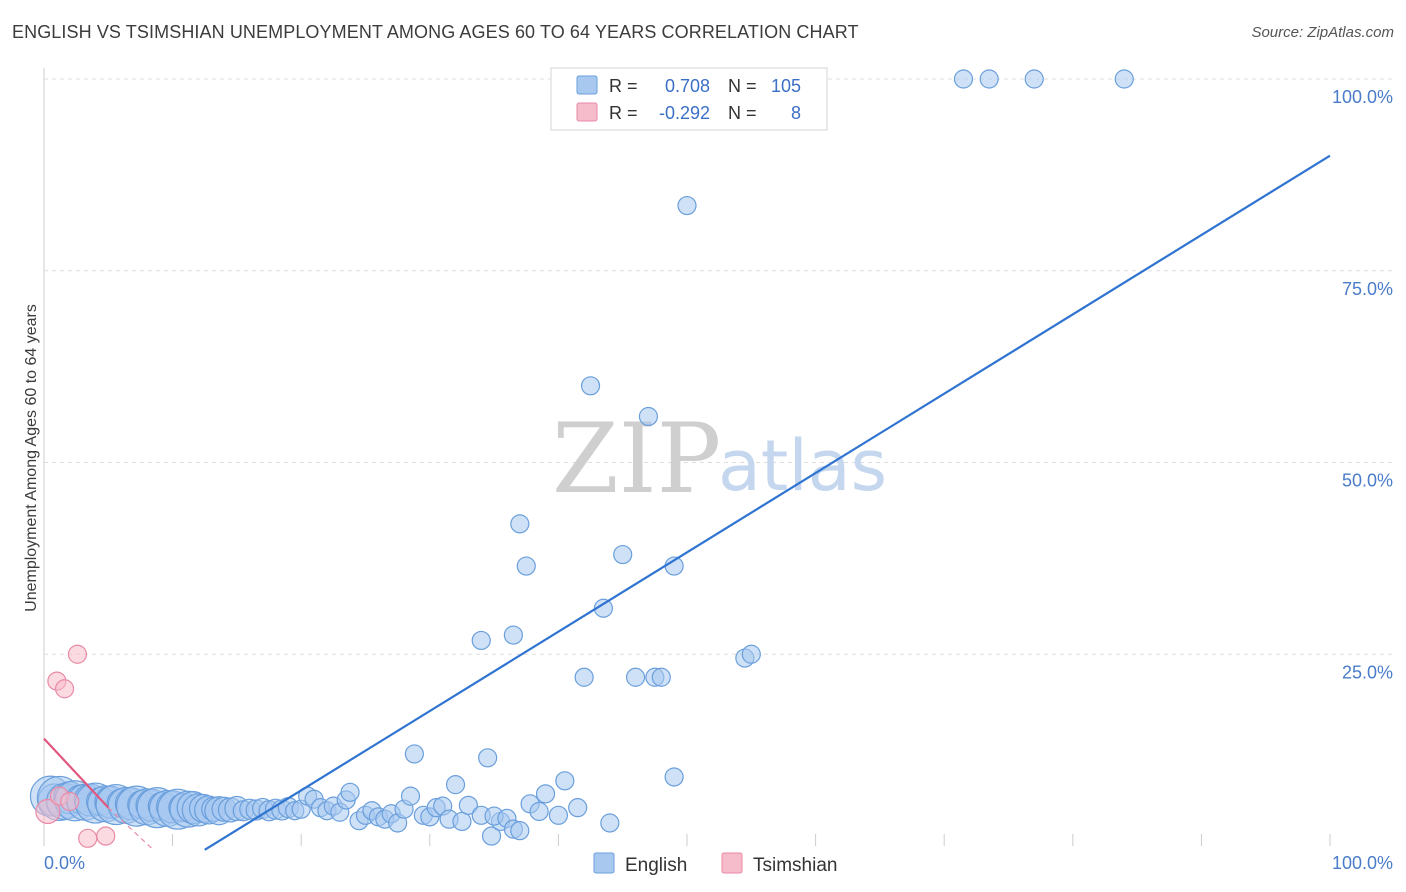  Describe the element at coordinates (130, 829) in the screenshot. I see `tsimshian-trendline-extension` at that location.